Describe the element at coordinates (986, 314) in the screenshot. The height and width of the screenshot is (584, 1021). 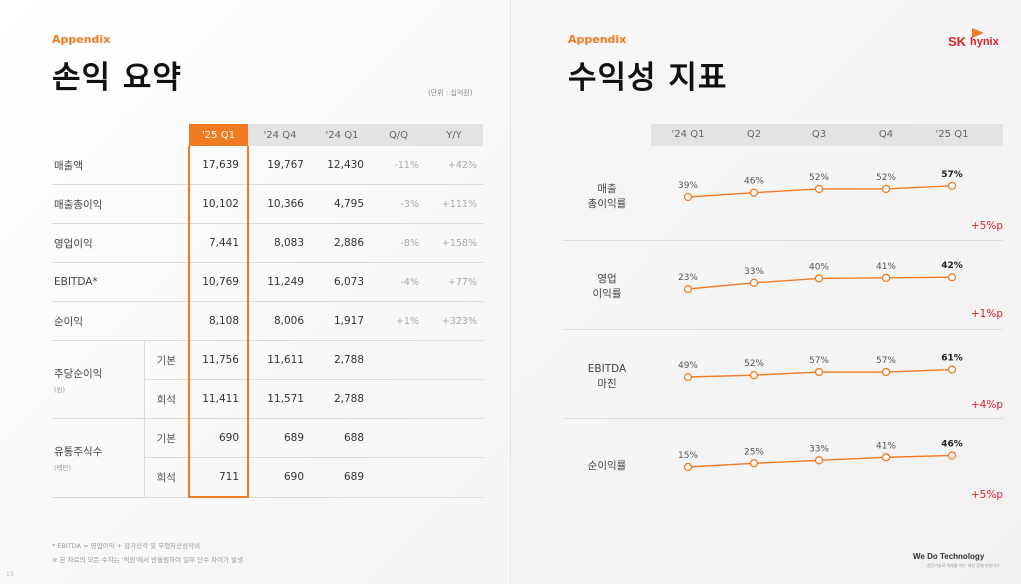
I see `delta-operating: +1%p` at that location.